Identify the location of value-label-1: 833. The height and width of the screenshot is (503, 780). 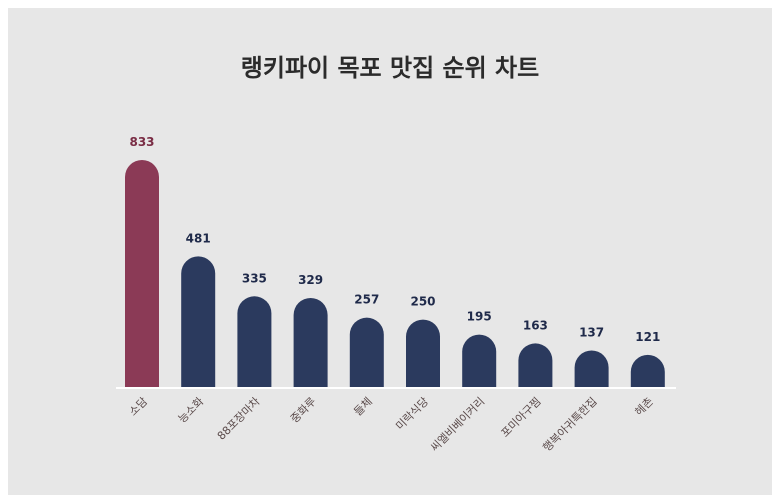
(141, 142).